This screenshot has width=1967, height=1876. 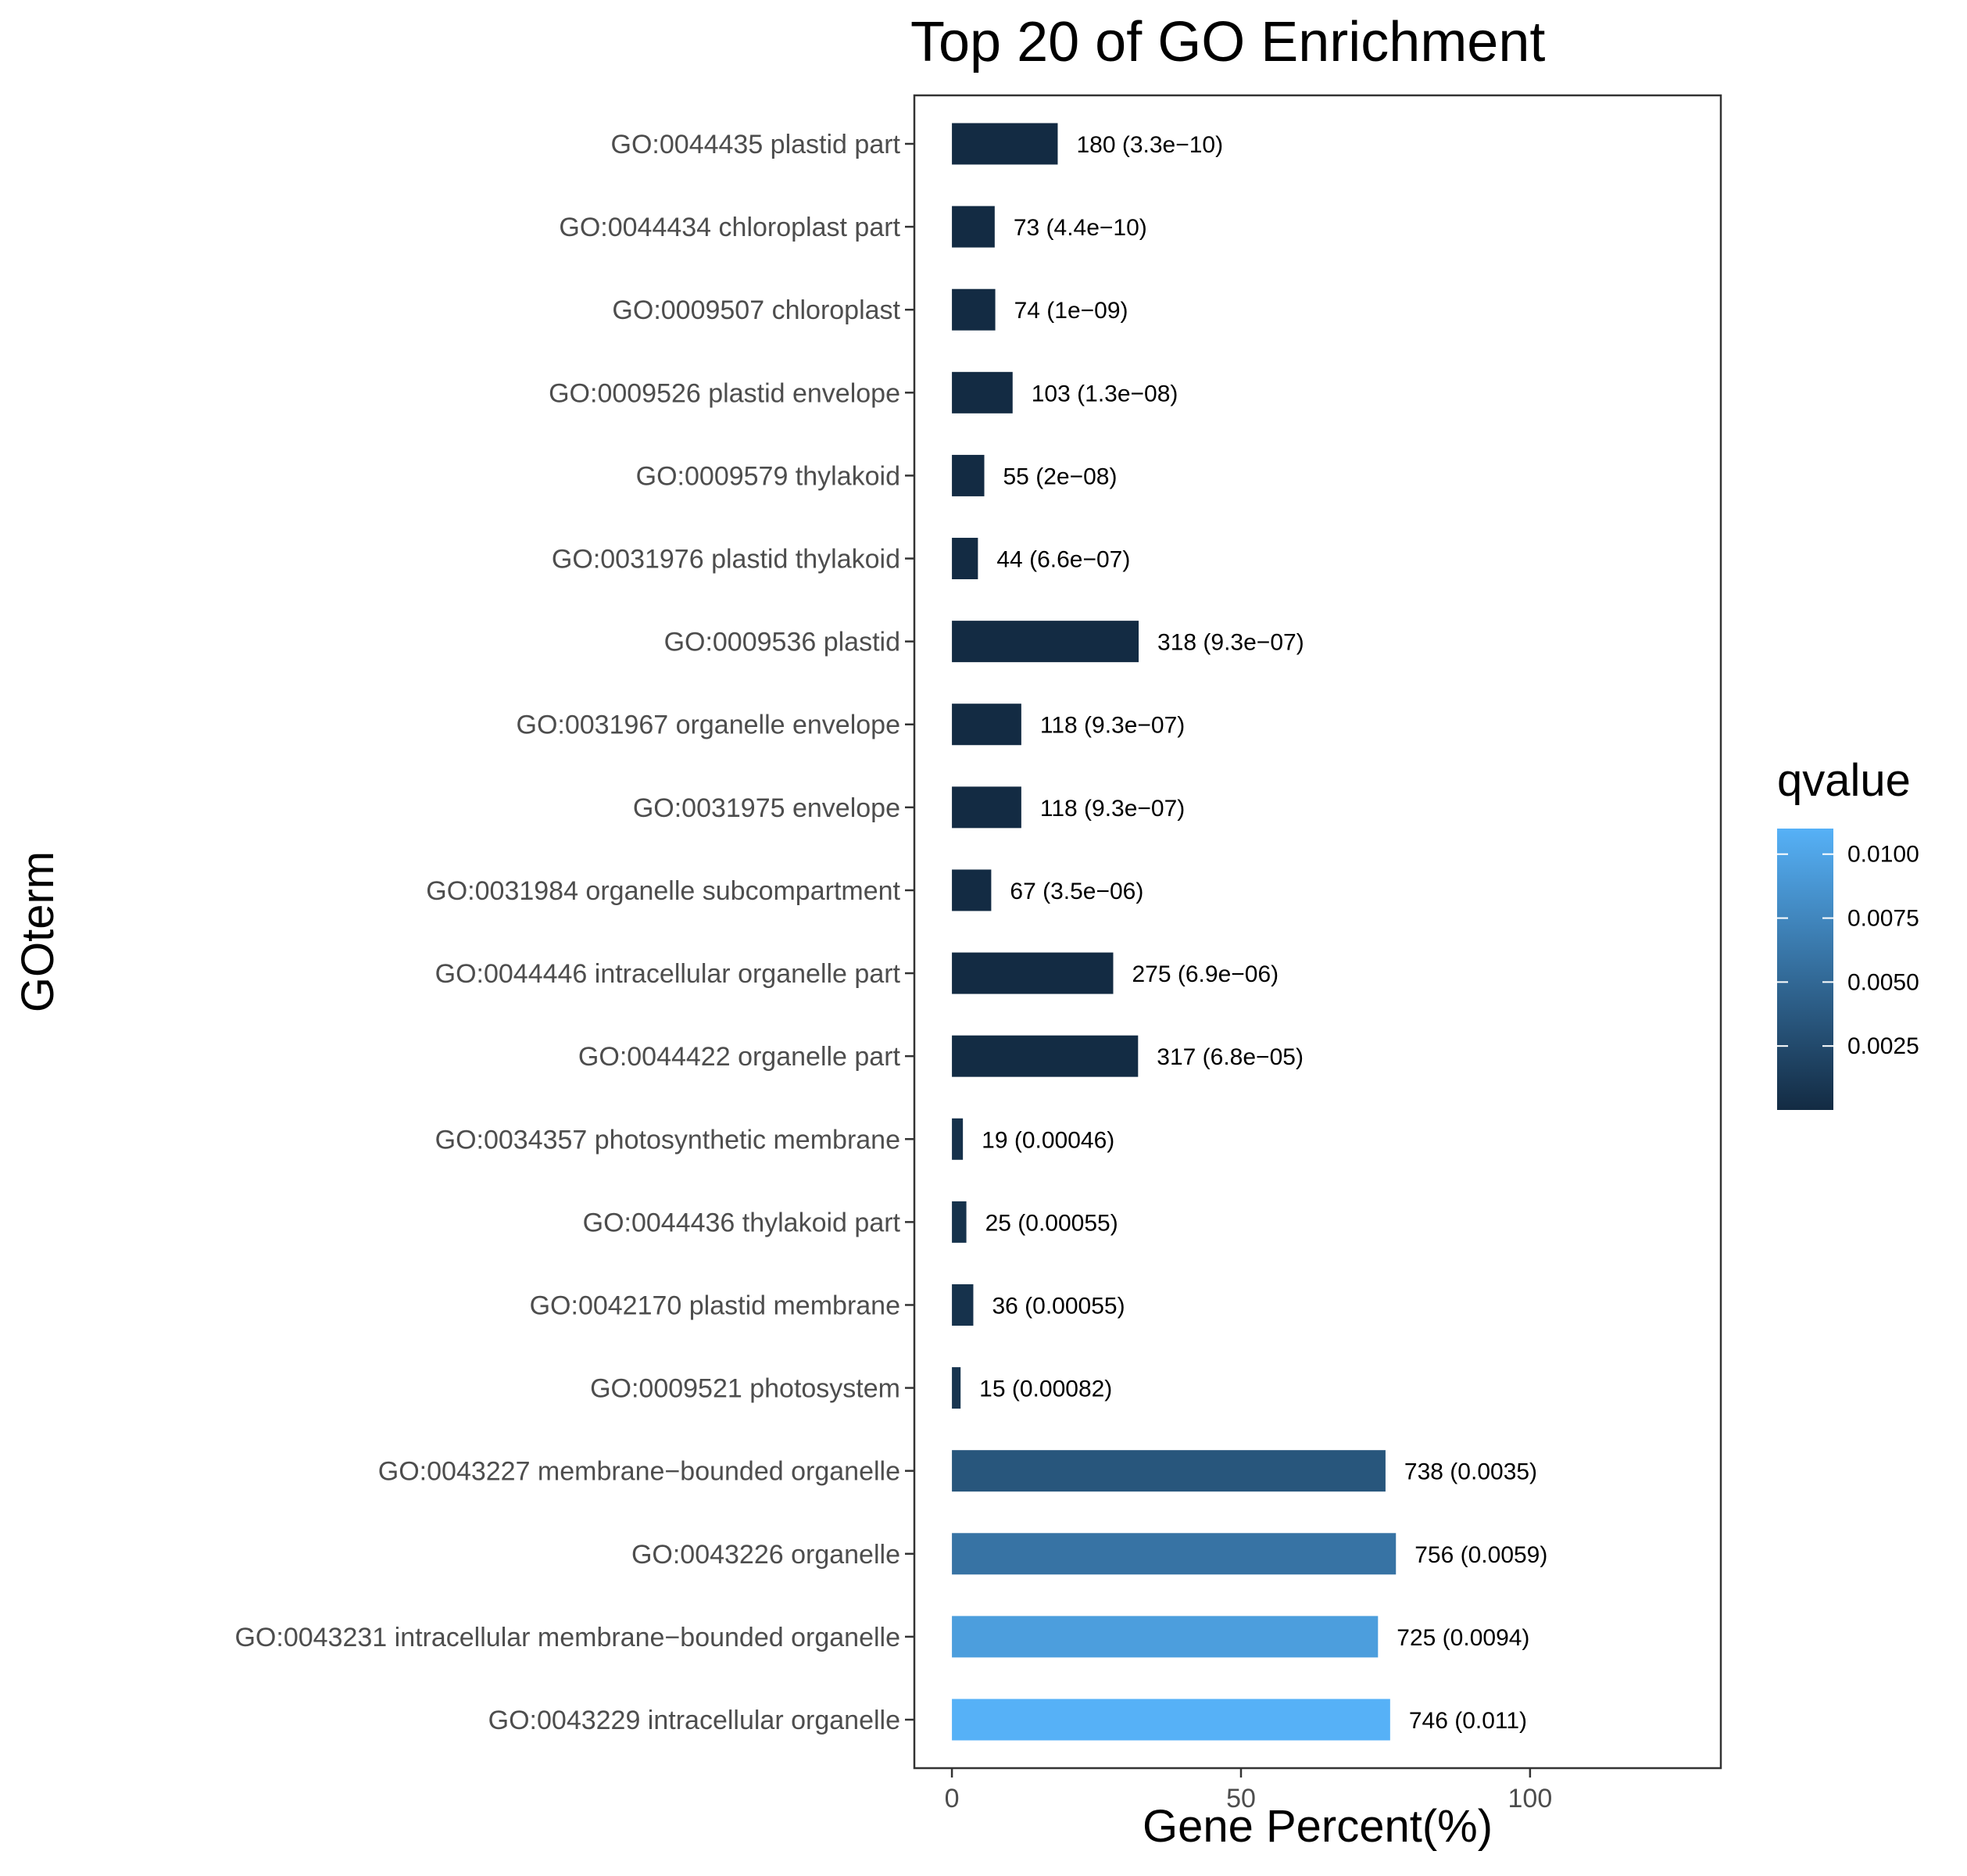 I want to click on y-tick-label-14: GO:0044436 thylakoid part, so click(x=742, y=1222).